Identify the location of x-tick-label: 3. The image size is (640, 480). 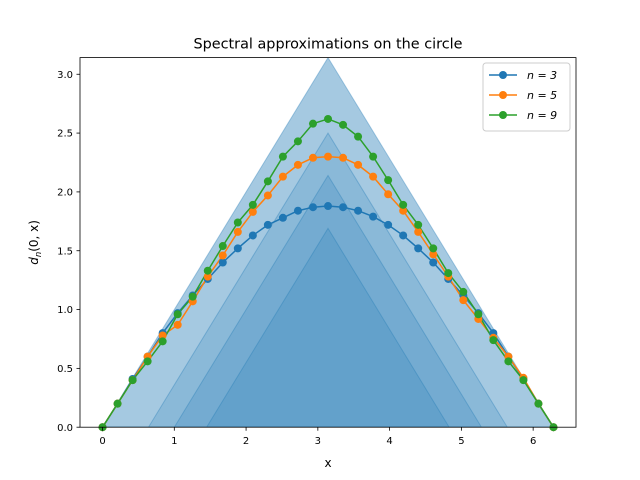
(318, 441).